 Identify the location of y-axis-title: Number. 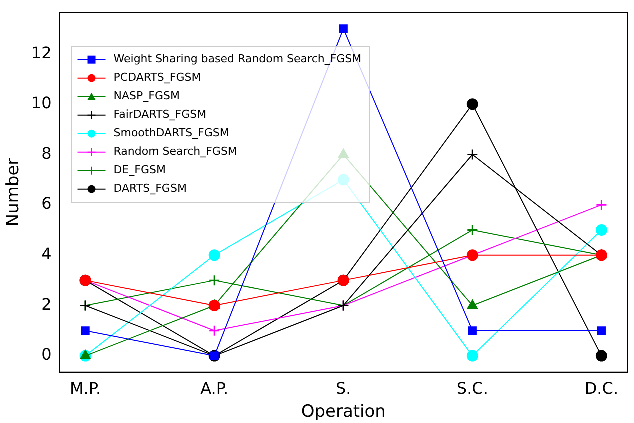
(14, 192).